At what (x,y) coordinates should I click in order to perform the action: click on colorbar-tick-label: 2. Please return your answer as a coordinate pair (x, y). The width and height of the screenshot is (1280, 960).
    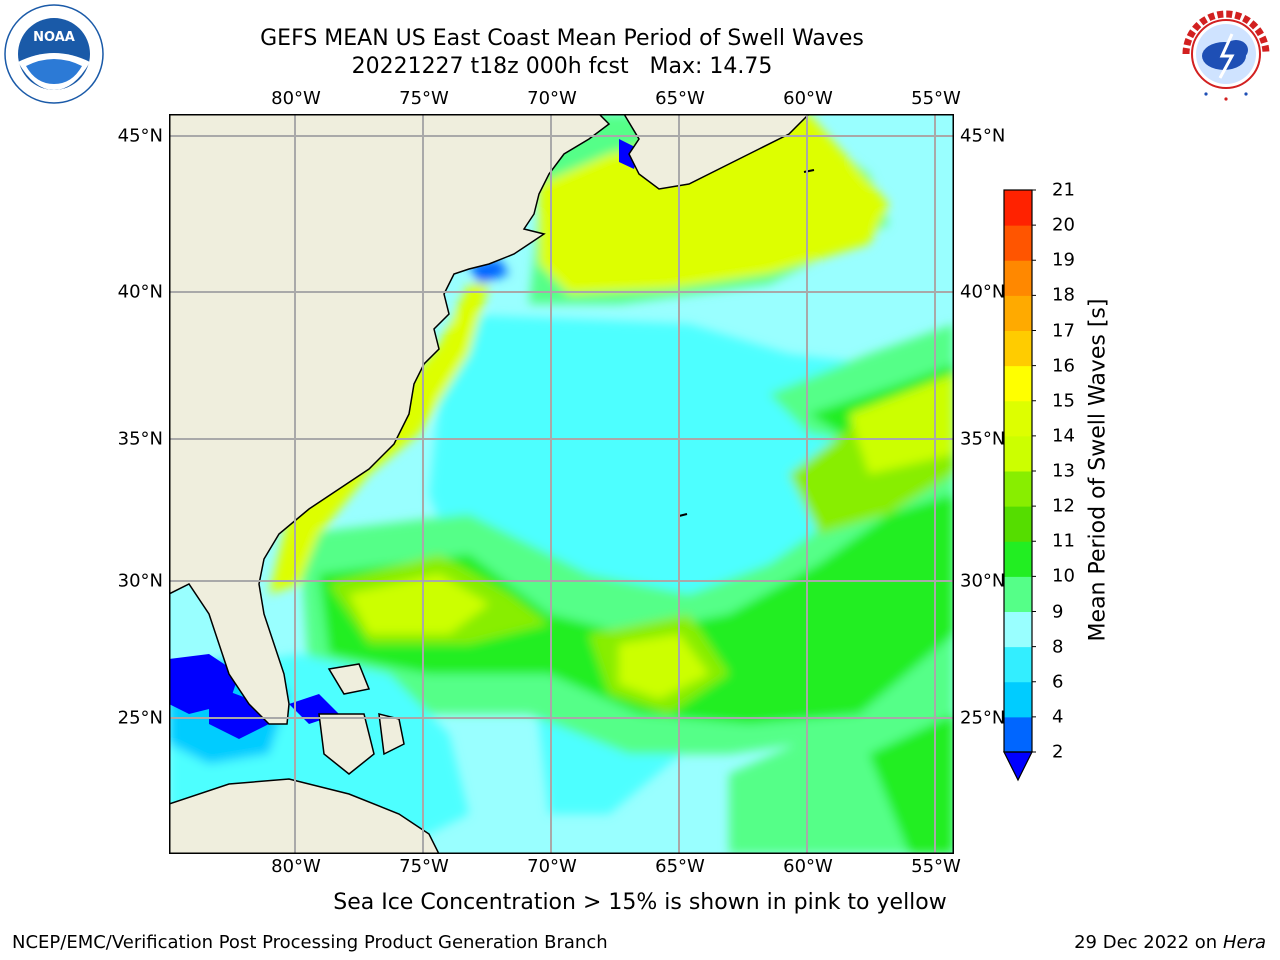
    Looking at the image, I should click on (1058, 752).